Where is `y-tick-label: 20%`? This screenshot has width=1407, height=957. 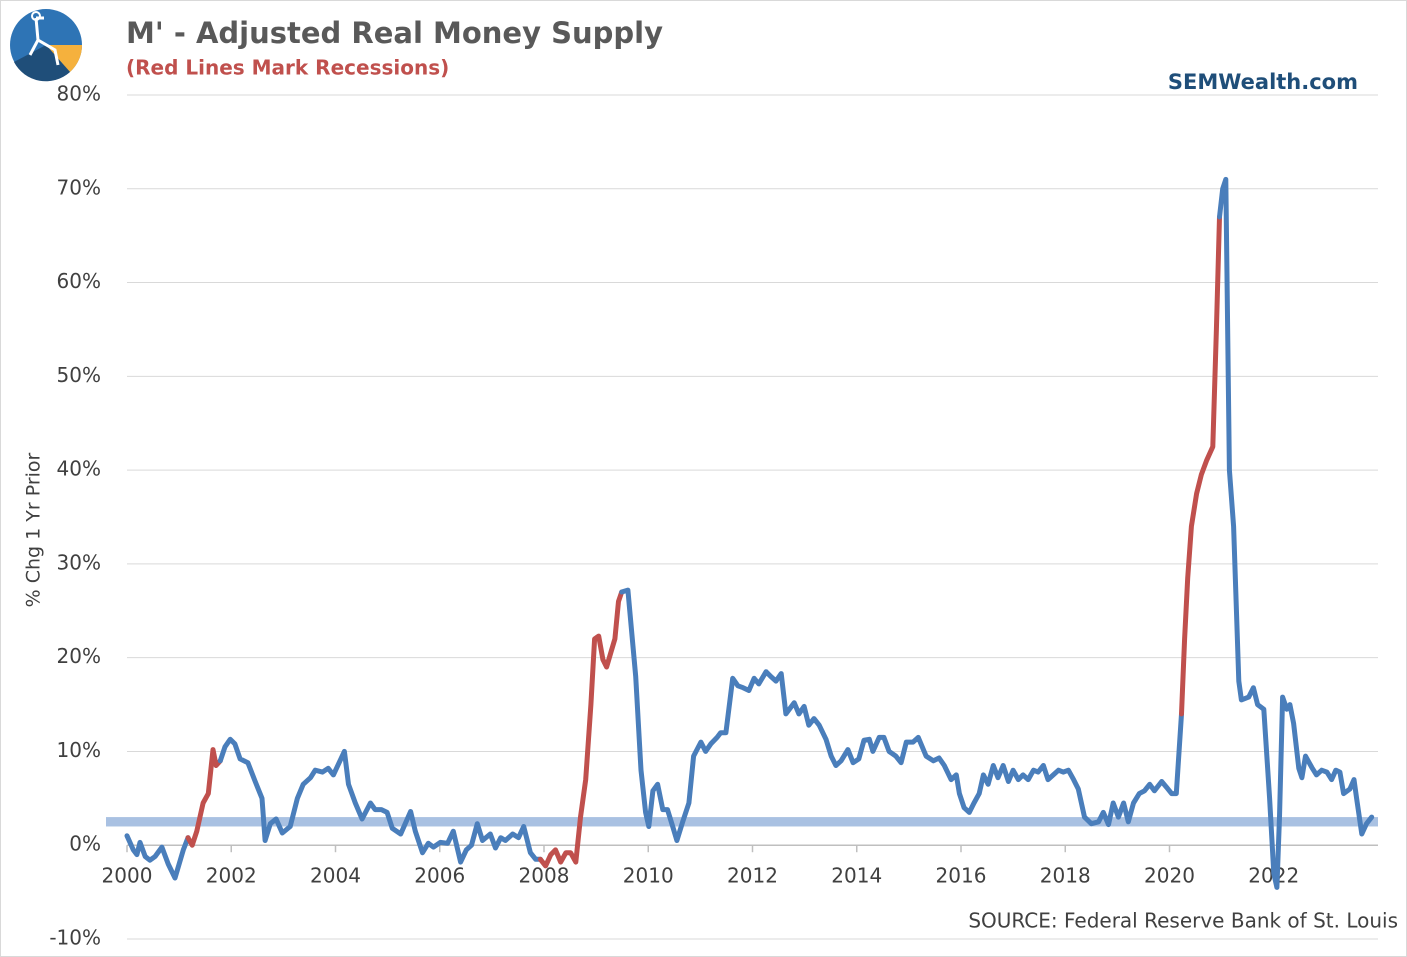
y-tick-label: 20% is located at coordinates (79, 656).